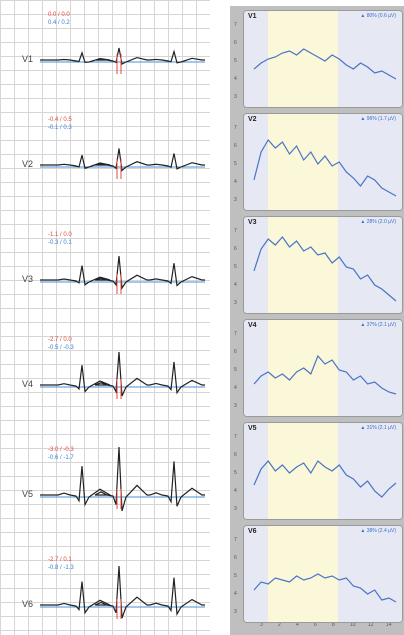  Describe the element at coordinates (60, 243) in the screenshot. I see `st-value-blue: -0.3 / 0.1` at that location.